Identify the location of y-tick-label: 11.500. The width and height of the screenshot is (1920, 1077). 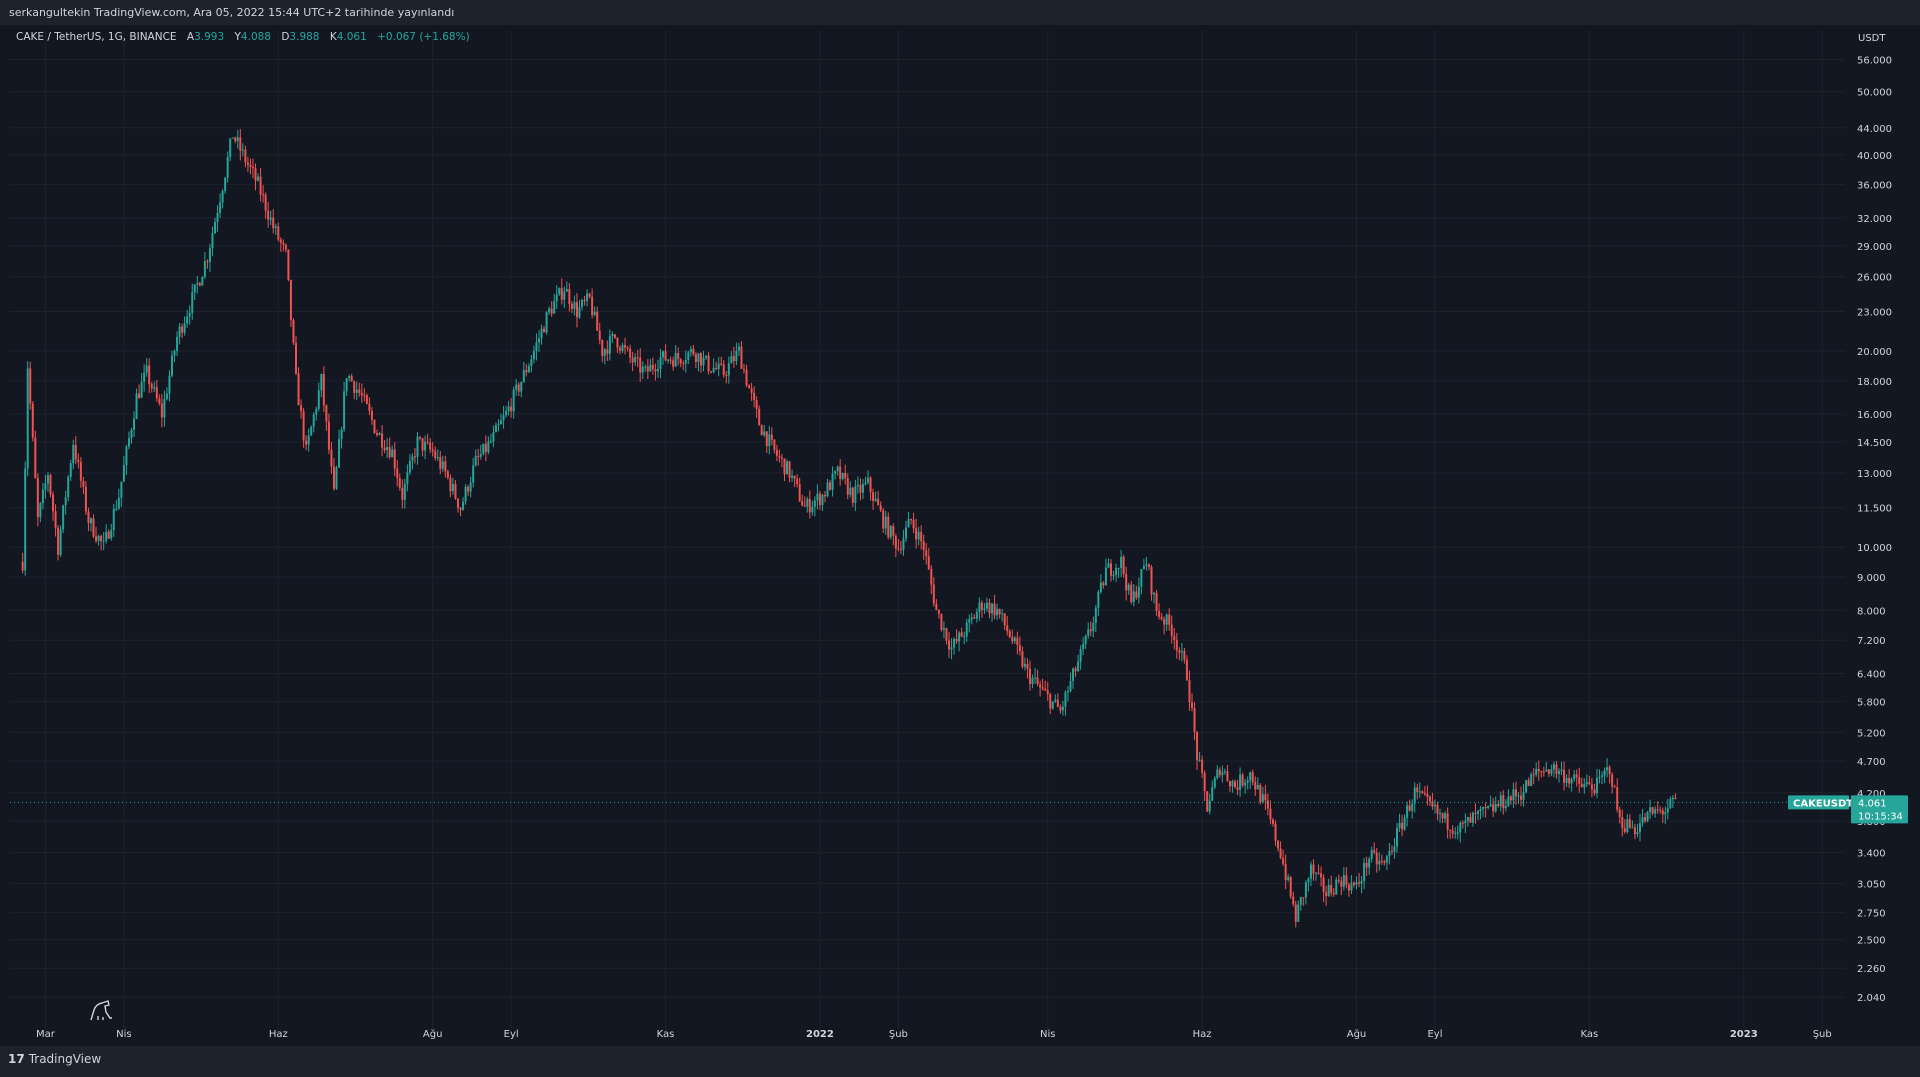
(1874, 509).